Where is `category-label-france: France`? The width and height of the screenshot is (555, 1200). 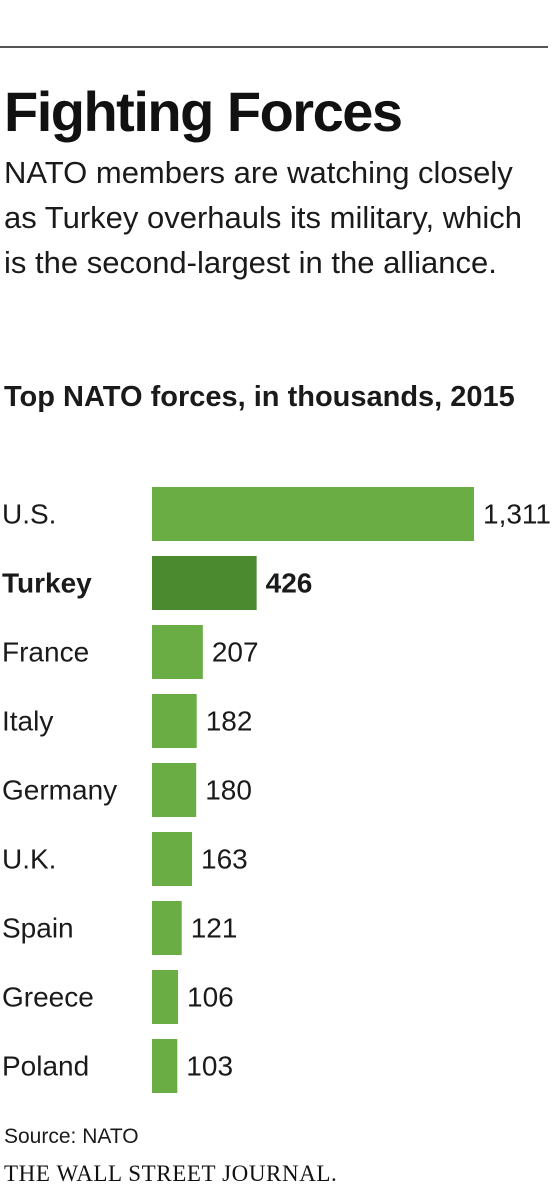 category-label-france: France is located at coordinates (45, 652).